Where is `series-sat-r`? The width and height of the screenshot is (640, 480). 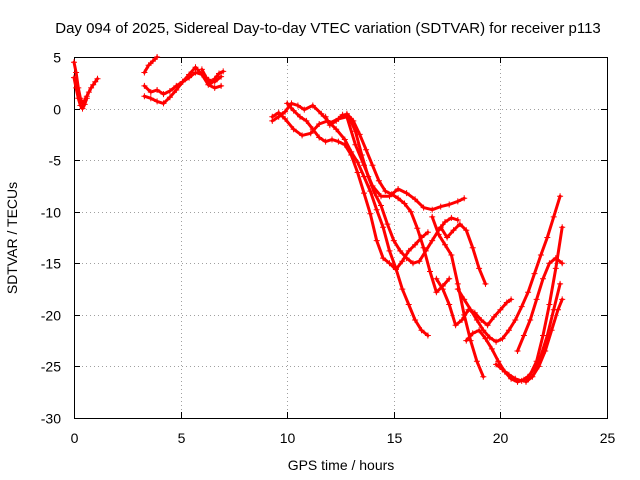 series-sat-r is located at coordinates (540, 304).